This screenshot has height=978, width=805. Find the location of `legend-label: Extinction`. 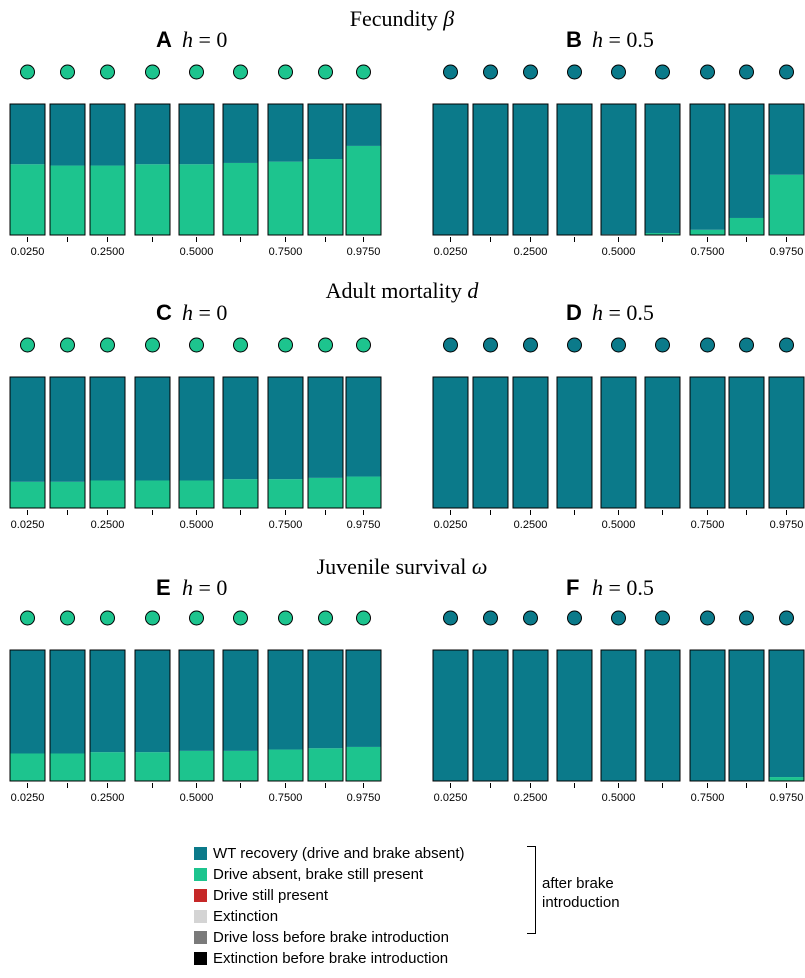

legend-label: Extinction is located at coordinates (246, 916).